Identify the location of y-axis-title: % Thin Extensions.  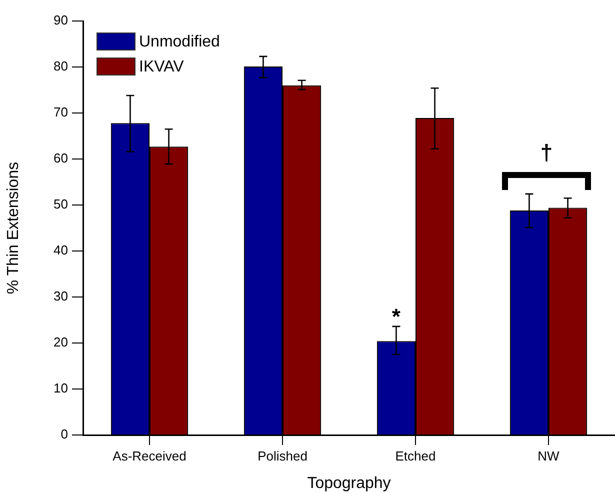
(13, 228).